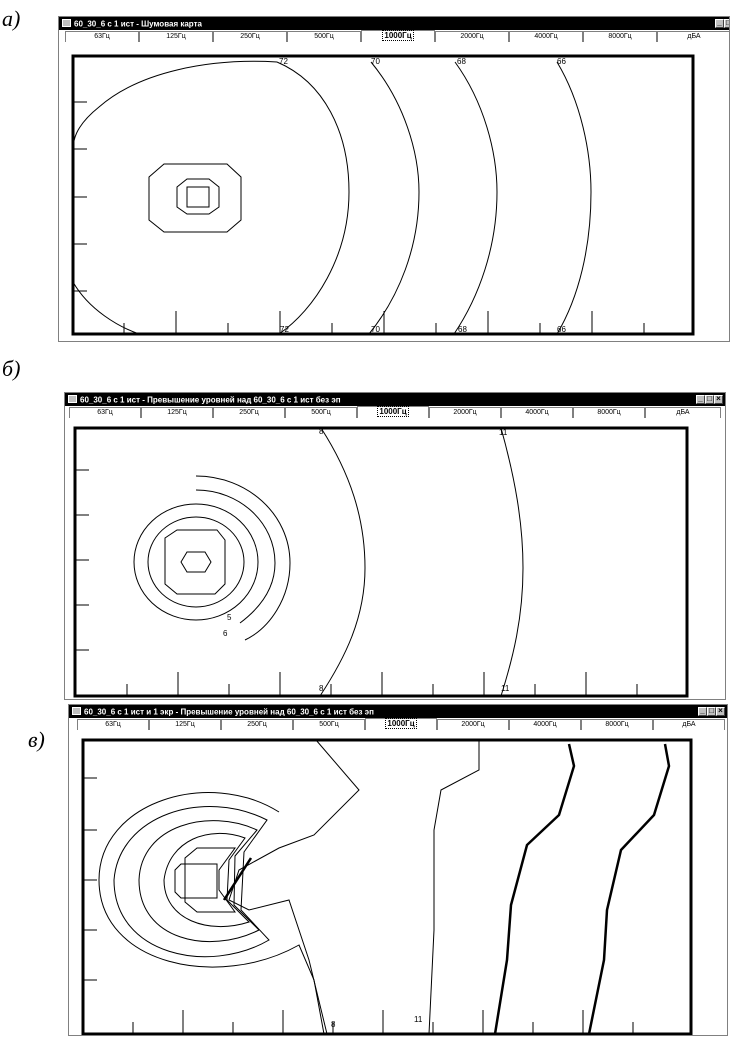 This screenshot has width=730, height=1041. What do you see at coordinates (225, 633) in the screenshot?
I see `contour-label: 6` at bounding box center [225, 633].